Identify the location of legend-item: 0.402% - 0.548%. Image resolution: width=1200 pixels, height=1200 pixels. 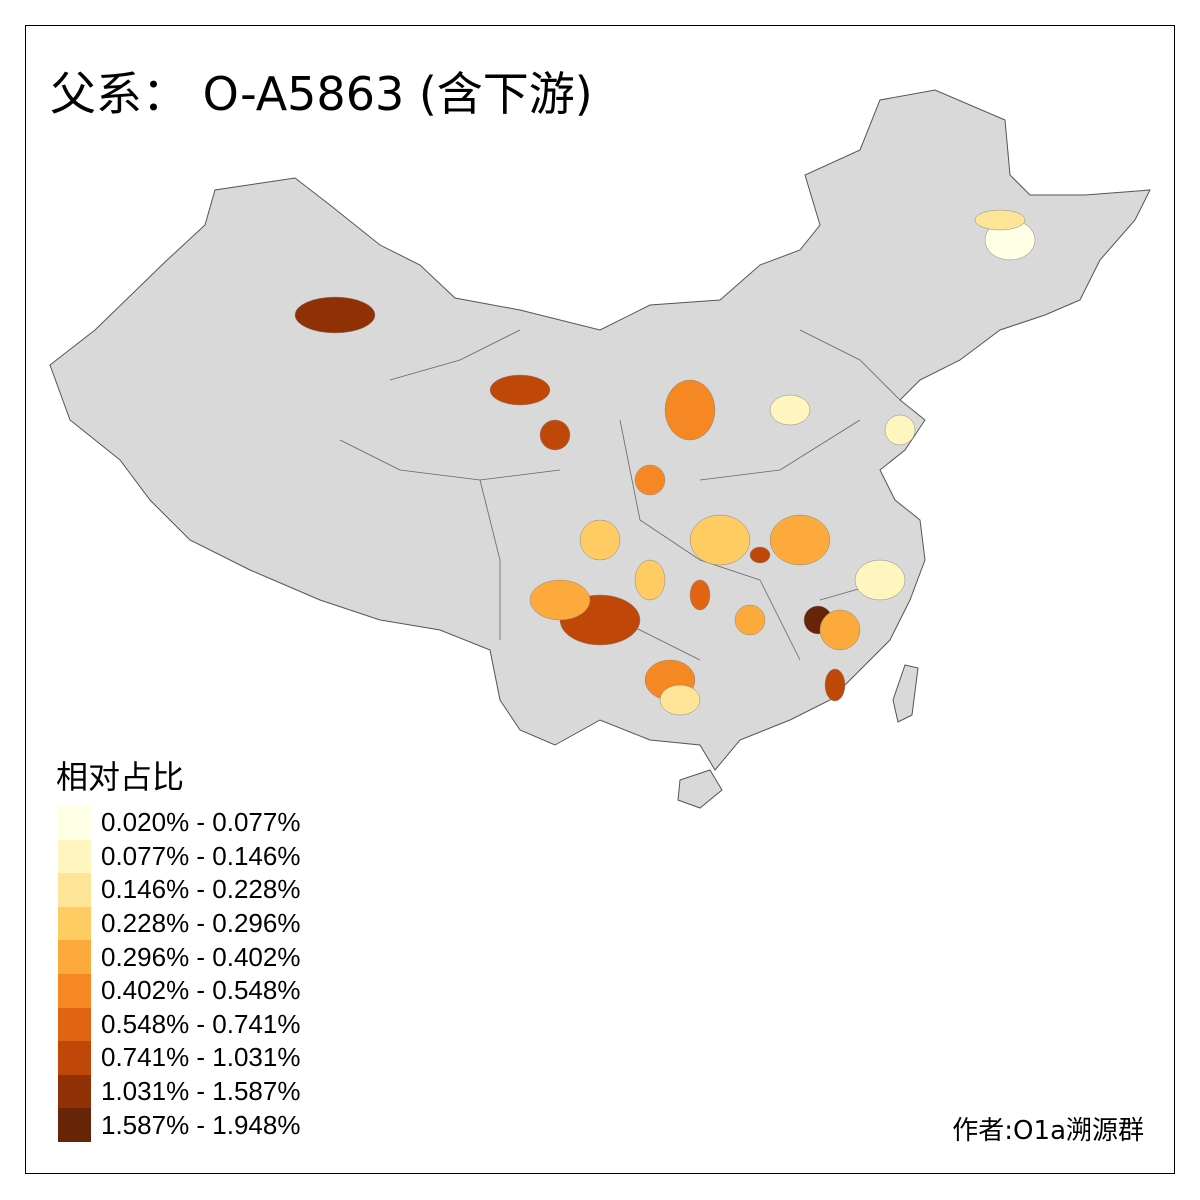
(179, 990).